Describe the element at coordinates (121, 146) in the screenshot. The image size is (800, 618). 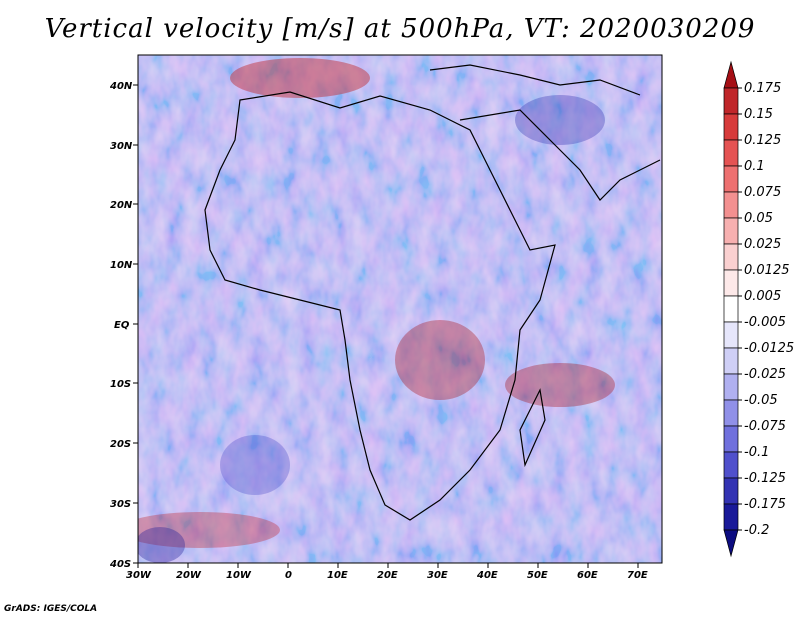
I see `lat-label: 30N` at that location.